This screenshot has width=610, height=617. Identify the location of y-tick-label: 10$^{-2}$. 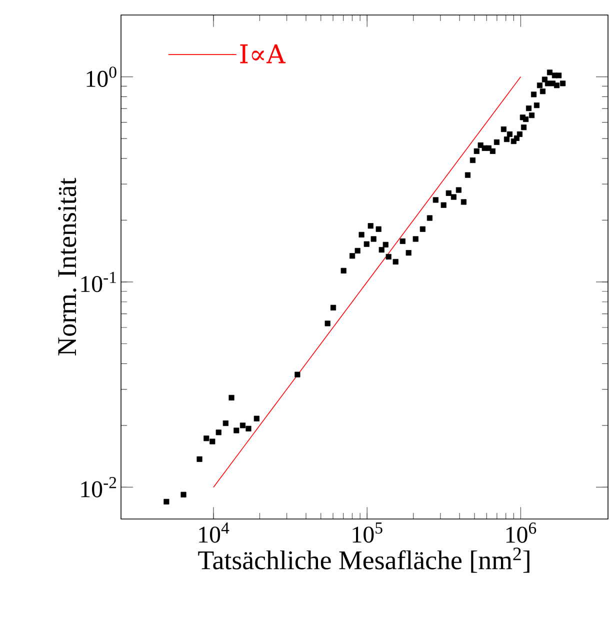
(98, 487).